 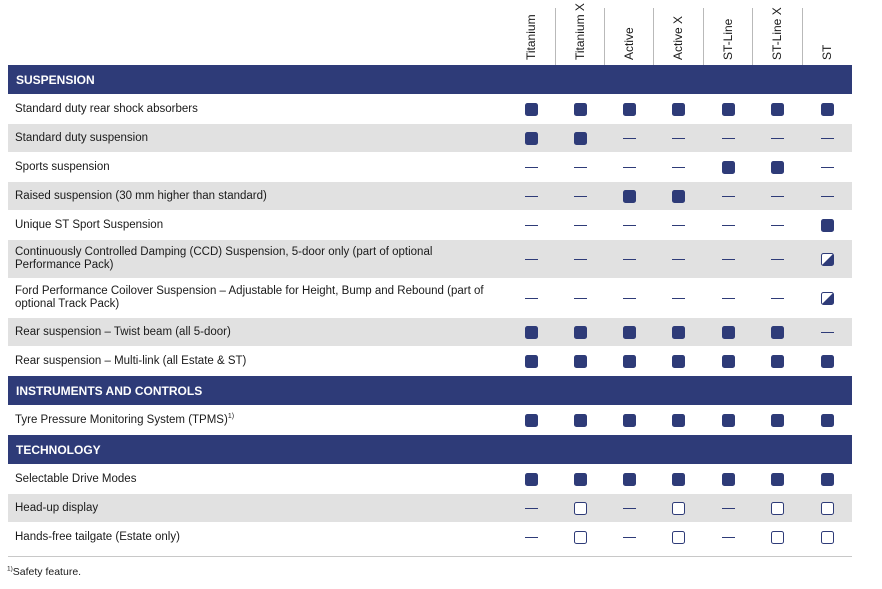 I want to click on column-header-label: ST-Line X, so click(x=777, y=33).